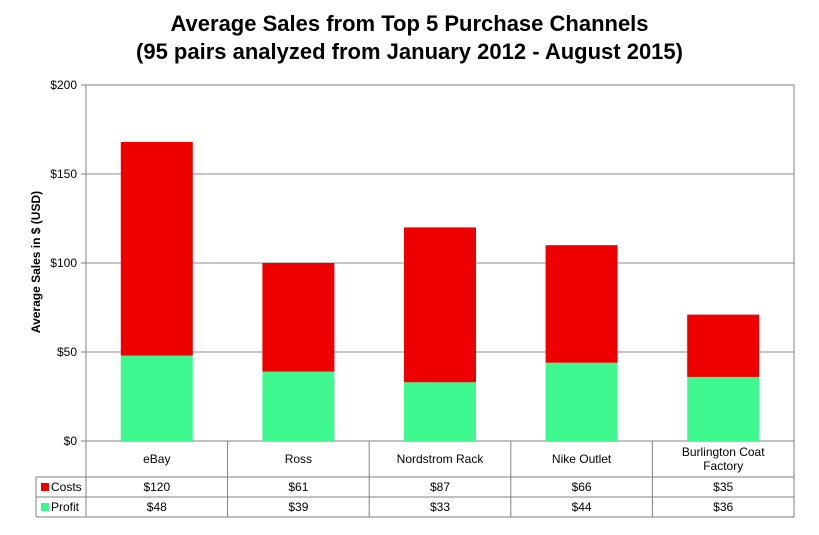  Describe the element at coordinates (582, 487) in the screenshot. I see `data-label-costs: $66` at that location.